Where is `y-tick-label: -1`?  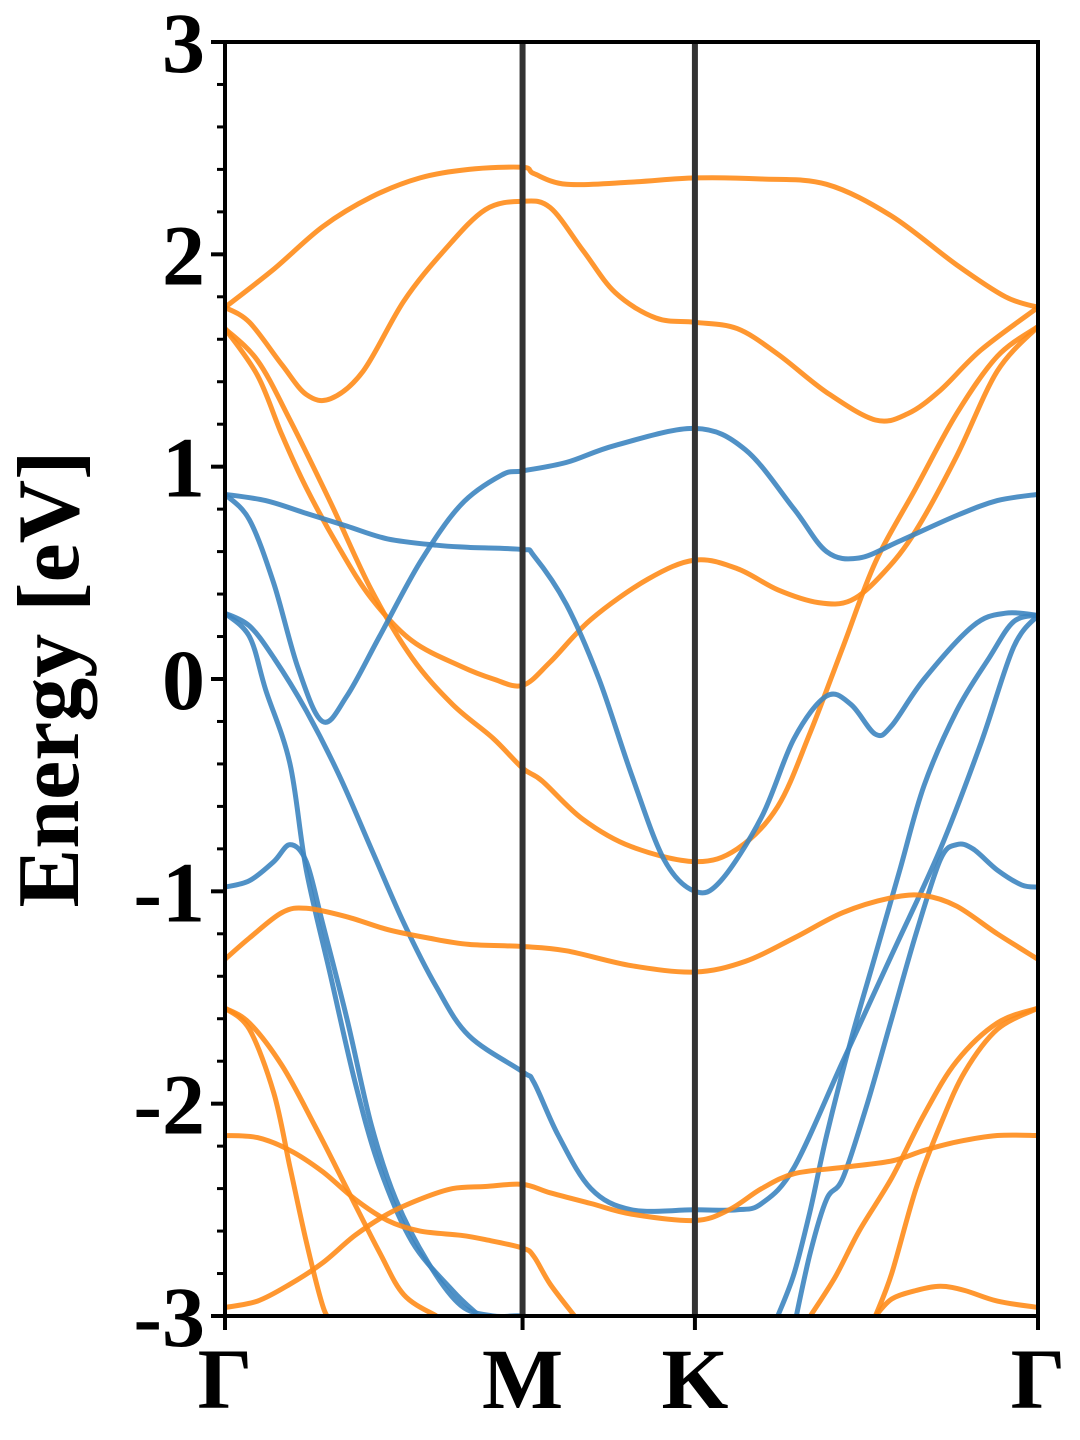
y-tick-label: -1 is located at coordinates (169, 892).